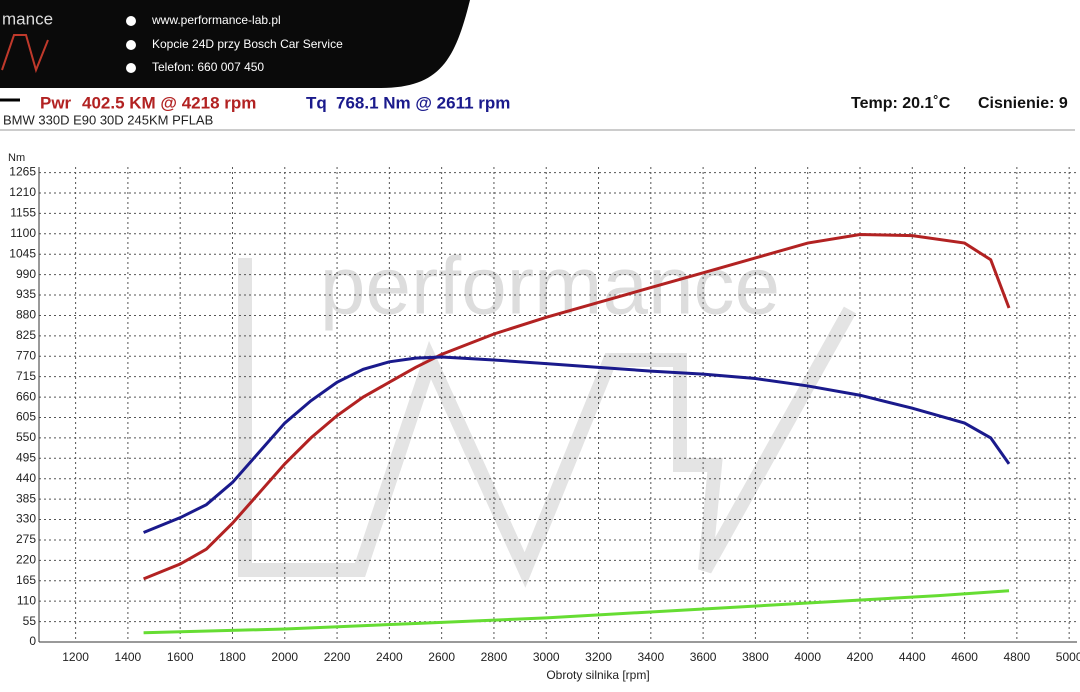 The image size is (1080, 692). I want to click on x-tick-label: 3600, so click(703, 657).